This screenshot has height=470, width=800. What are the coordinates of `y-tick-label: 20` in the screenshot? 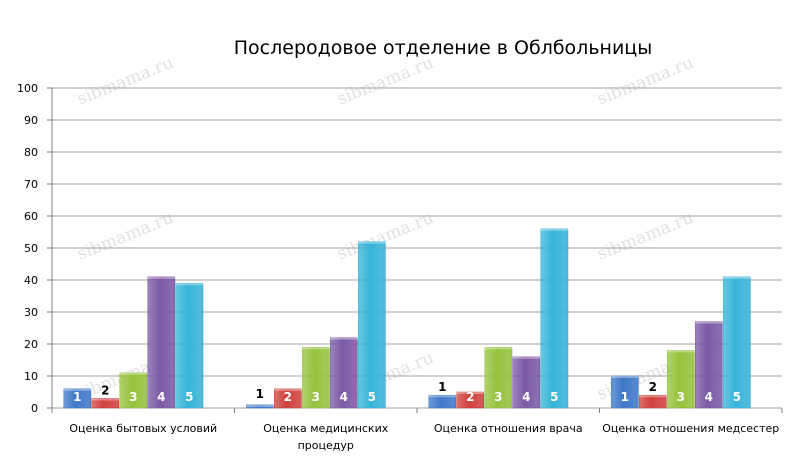 It's located at (31, 344).